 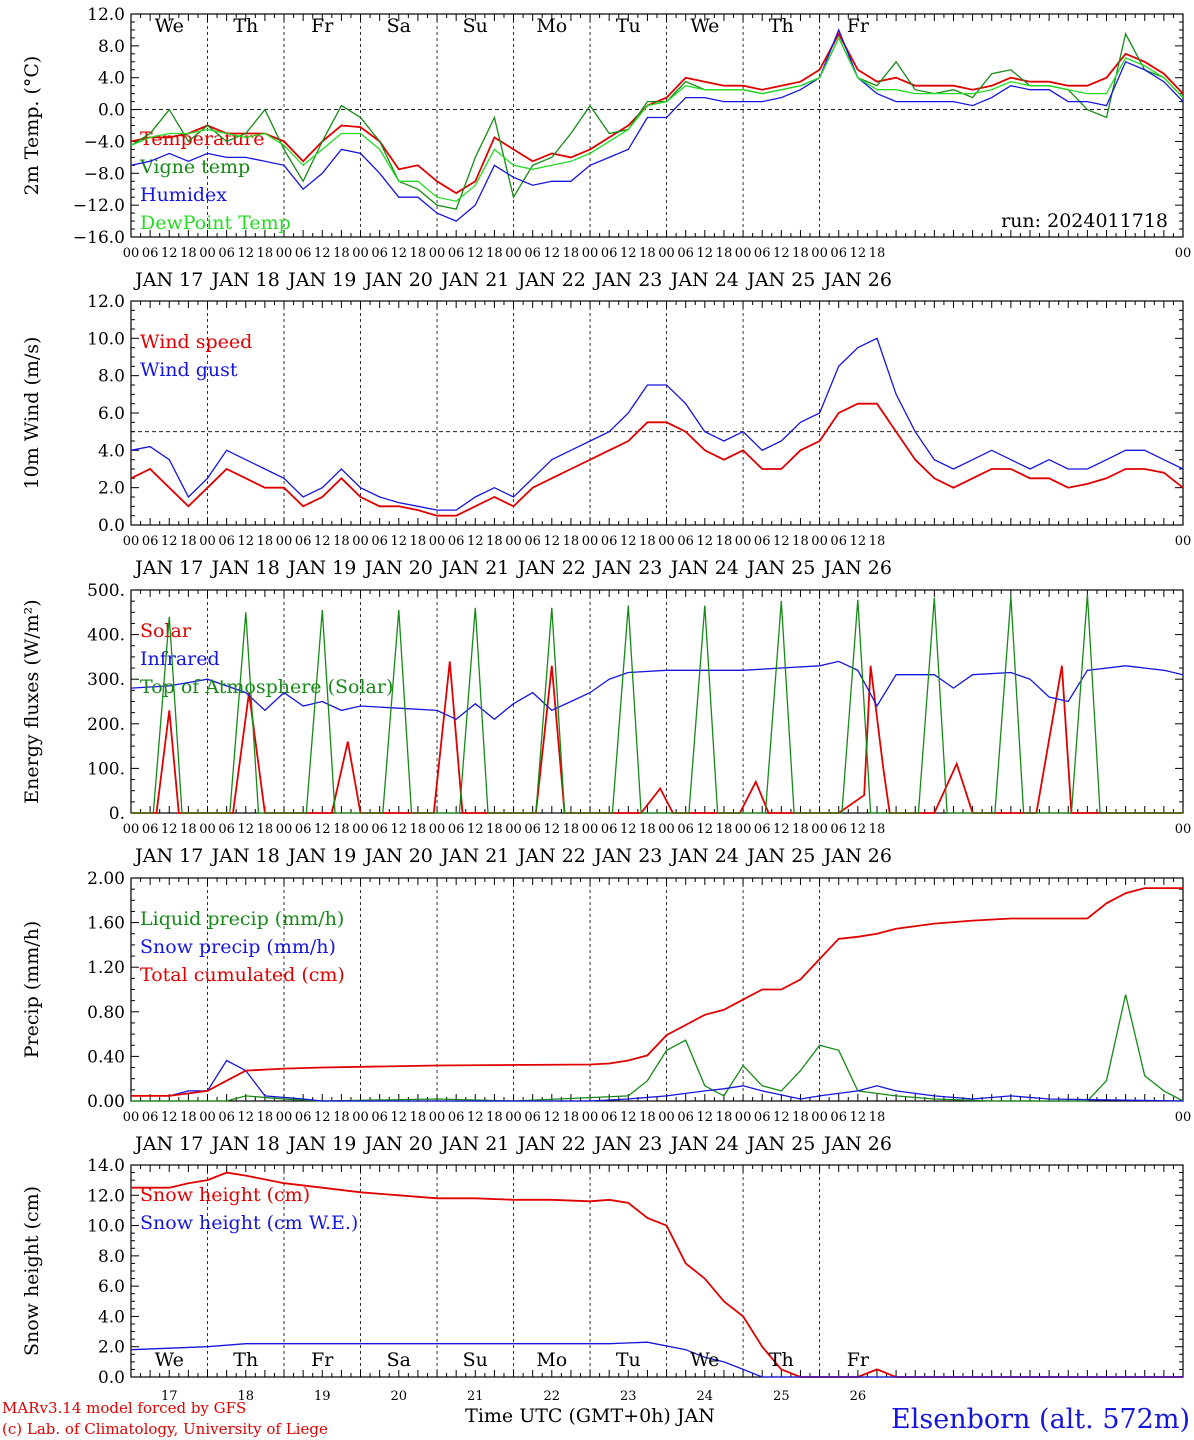 What do you see at coordinates (183, 195) in the screenshot?
I see `legend-entry: Humidex` at bounding box center [183, 195].